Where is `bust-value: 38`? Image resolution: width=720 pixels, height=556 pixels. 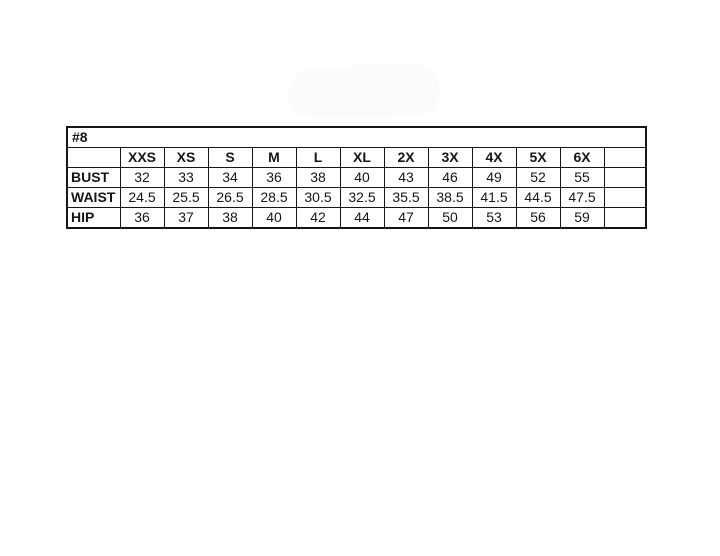 bust-value: 38 is located at coordinates (318, 177).